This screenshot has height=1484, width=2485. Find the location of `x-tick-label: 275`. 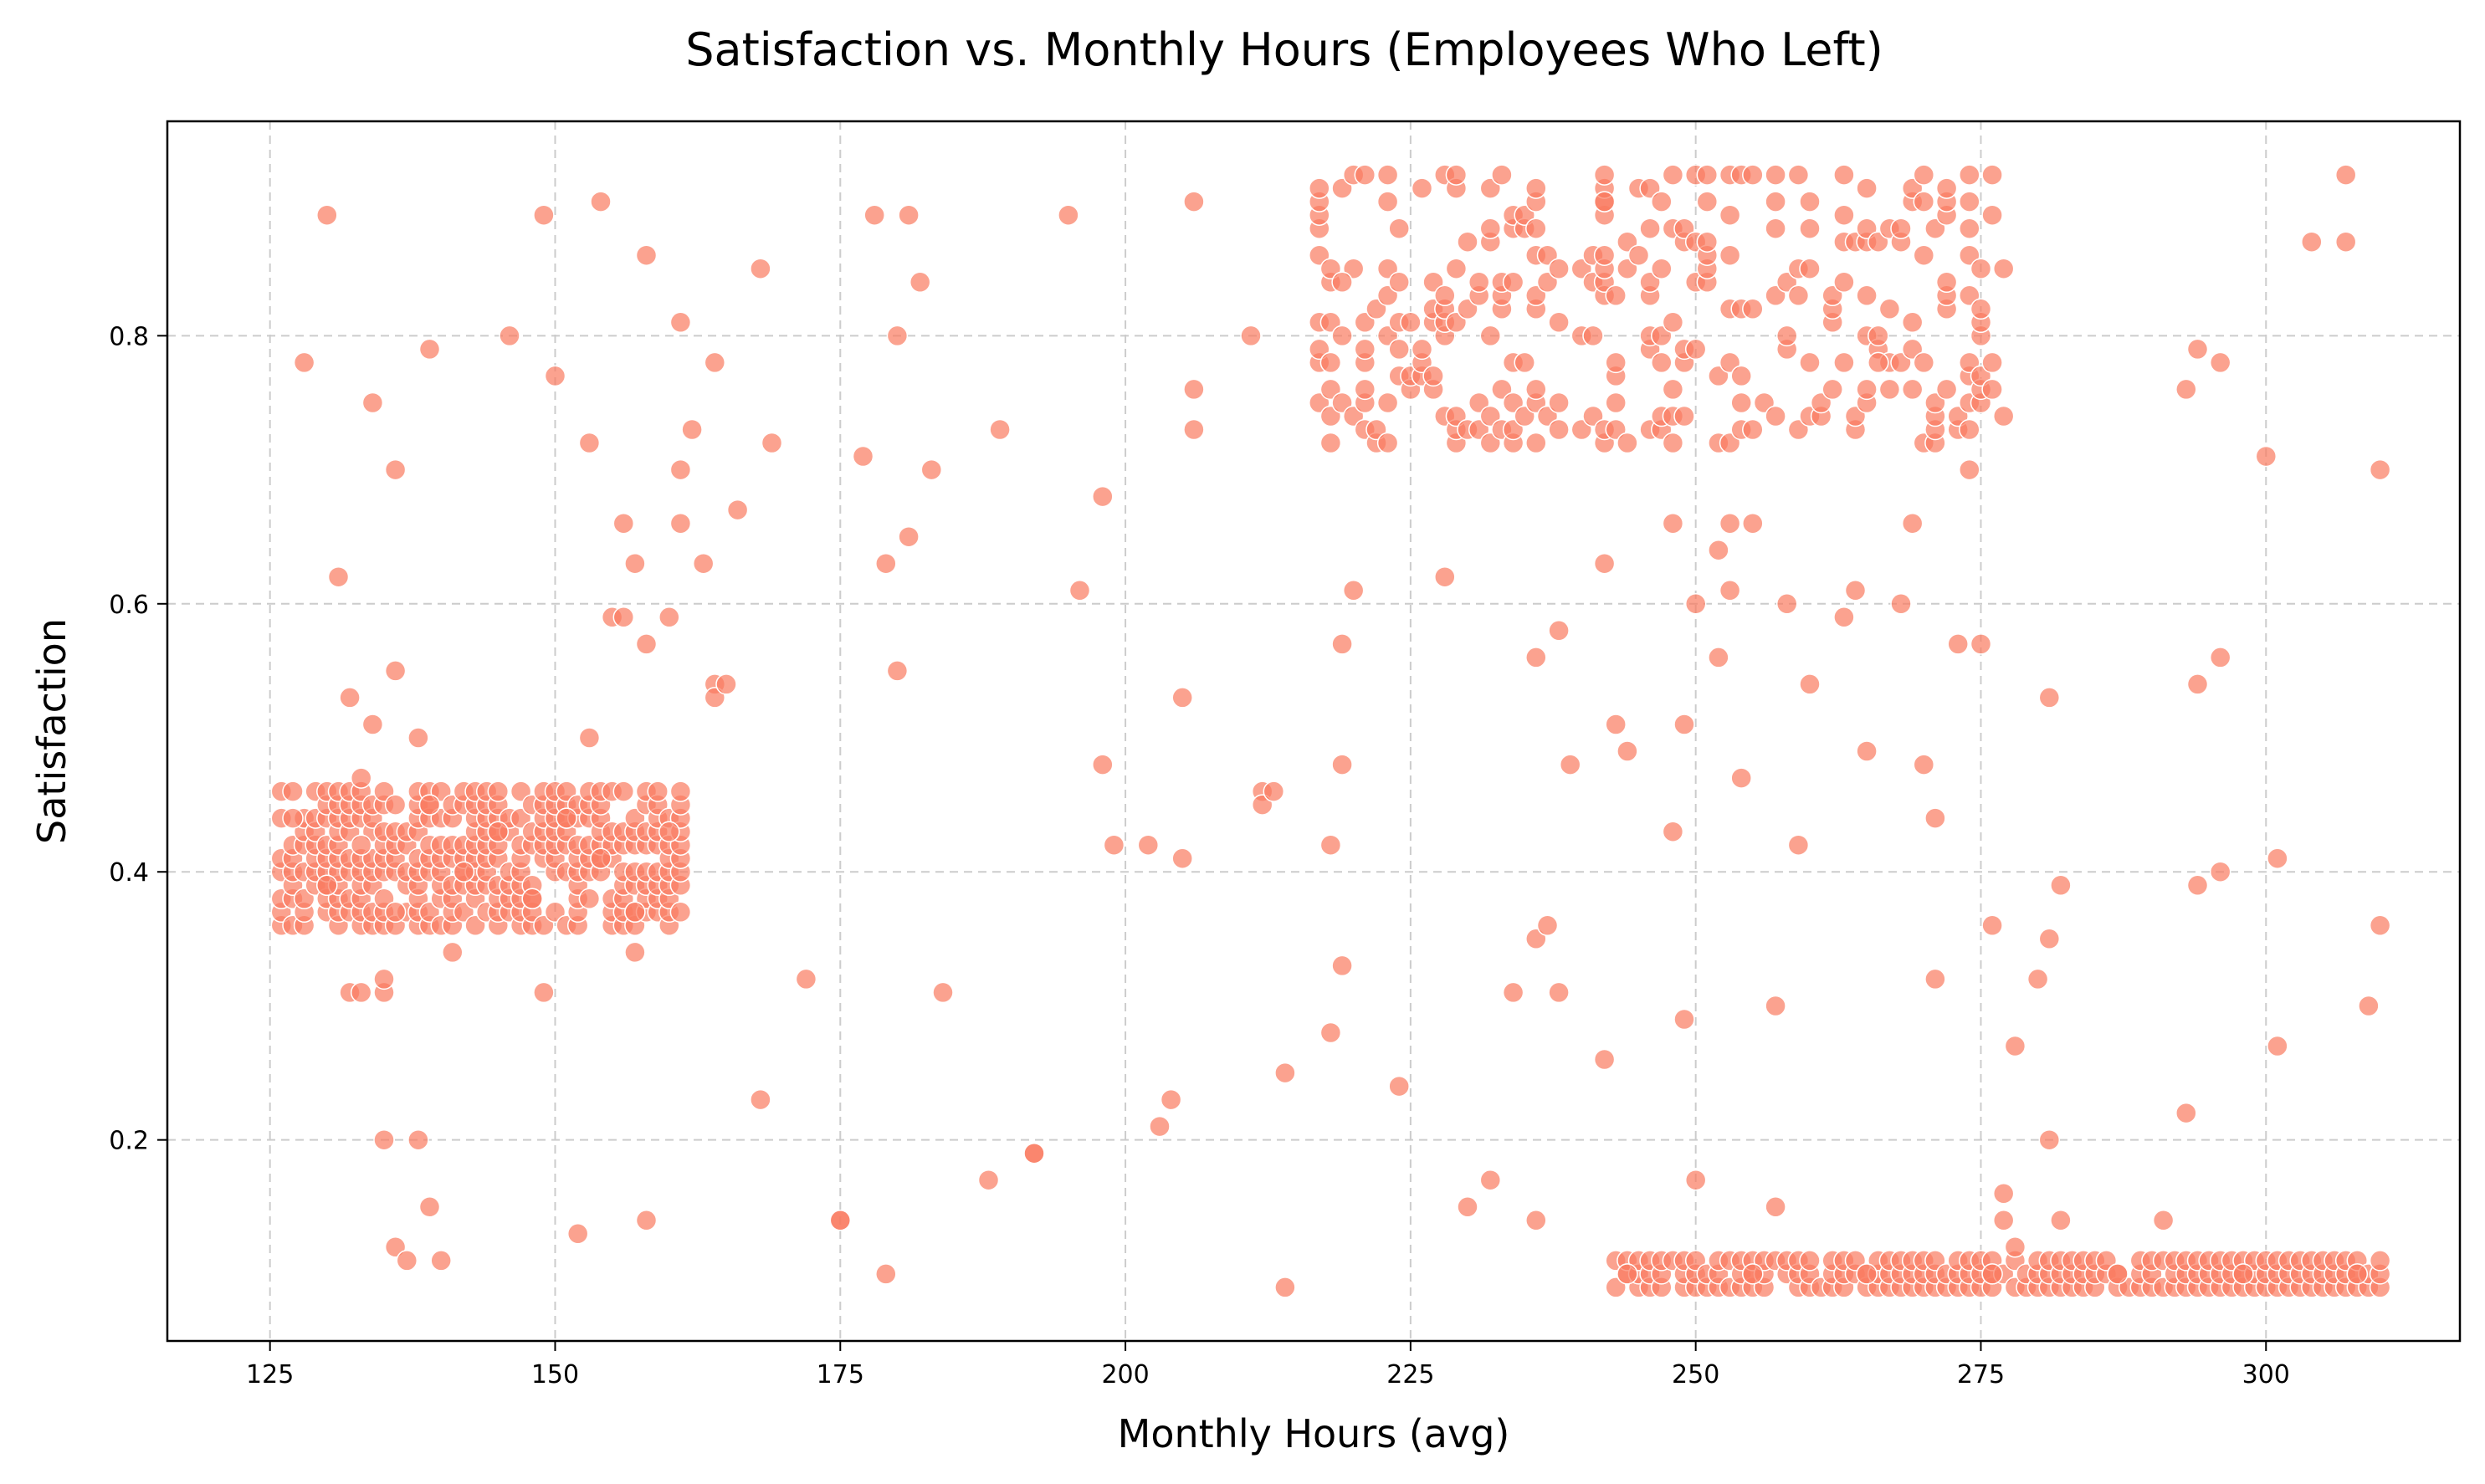

x-tick-label: 275 is located at coordinates (1981, 1374).